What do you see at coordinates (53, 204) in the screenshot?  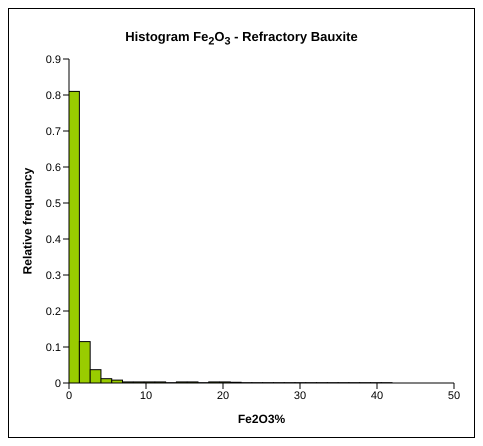 I see `y-tick-label: 0.5` at bounding box center [53, 204].